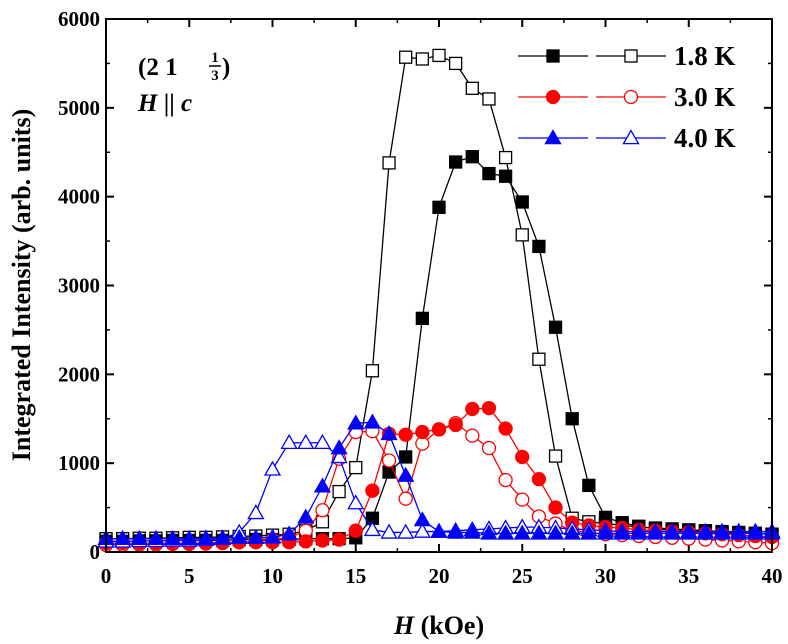  I want to click on reflection-prefix: (2 1, so click(158, 67).